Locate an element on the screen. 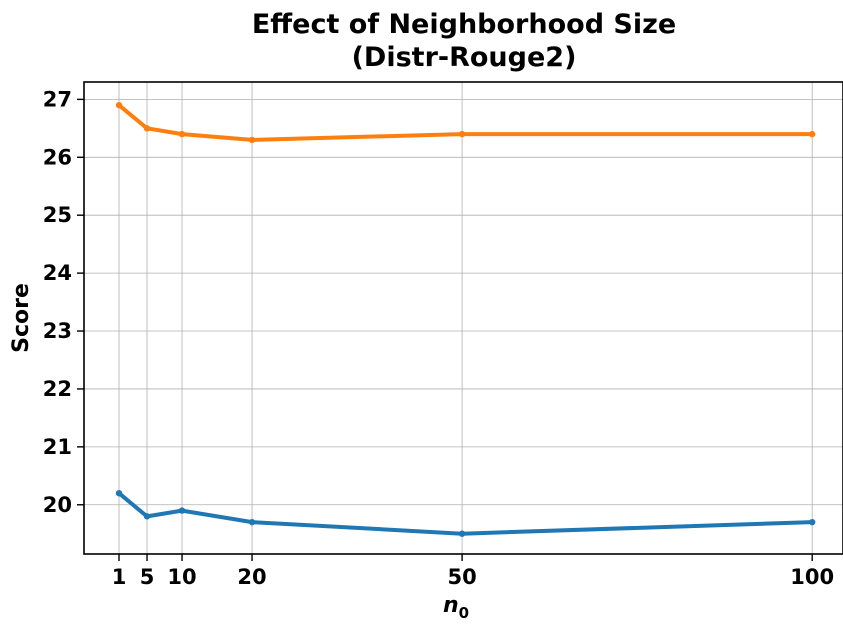 This screenshot has height=628, width=843. x-tick-label: 50 is located at coordinates (461, 577).